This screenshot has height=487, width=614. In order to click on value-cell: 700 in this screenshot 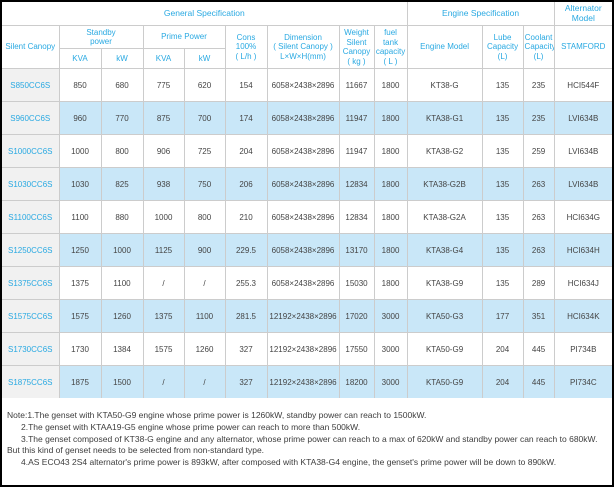, I will do `click(204, 118)`.